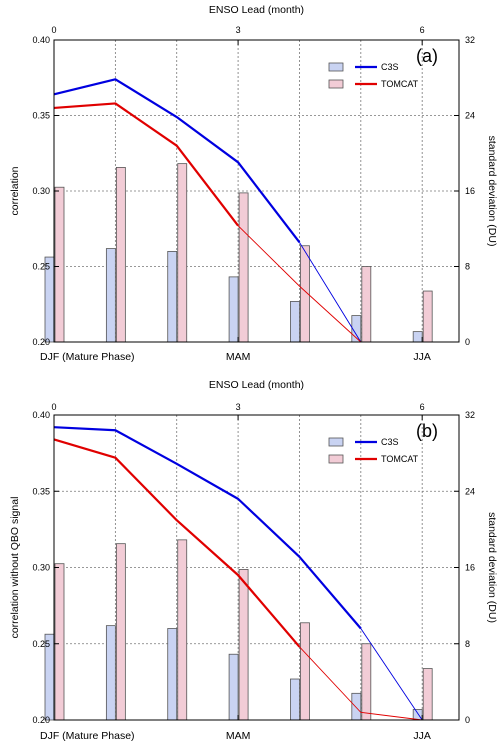  I want to click on line-c3s-thin, so click(391, 674).